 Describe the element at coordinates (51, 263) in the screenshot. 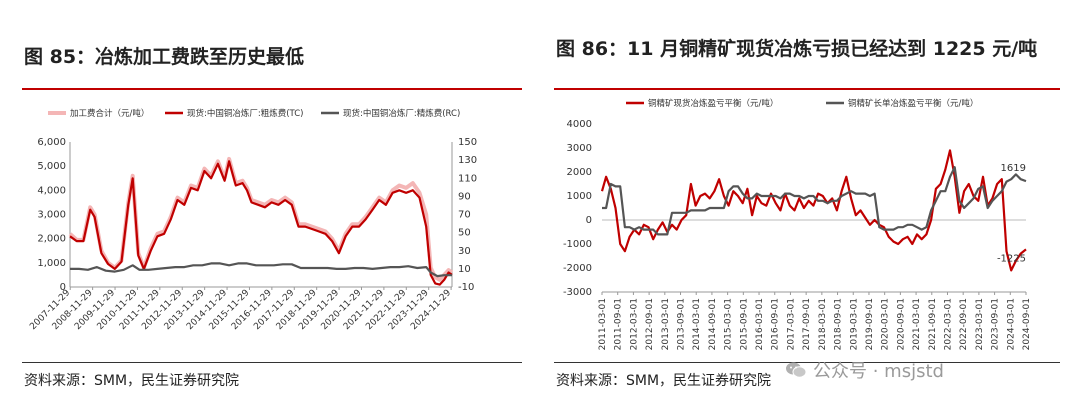

I see `y-left-tick-label: 1,000` at that location.